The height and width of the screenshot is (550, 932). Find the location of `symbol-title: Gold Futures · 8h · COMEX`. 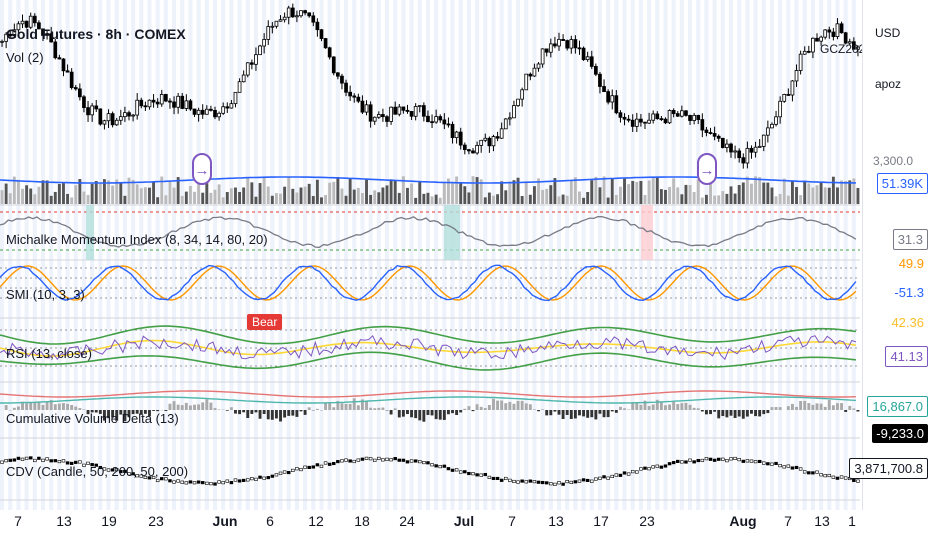

symbol-title: Gold Futures · 8h · COMEX is located at coordinates (96, 34).